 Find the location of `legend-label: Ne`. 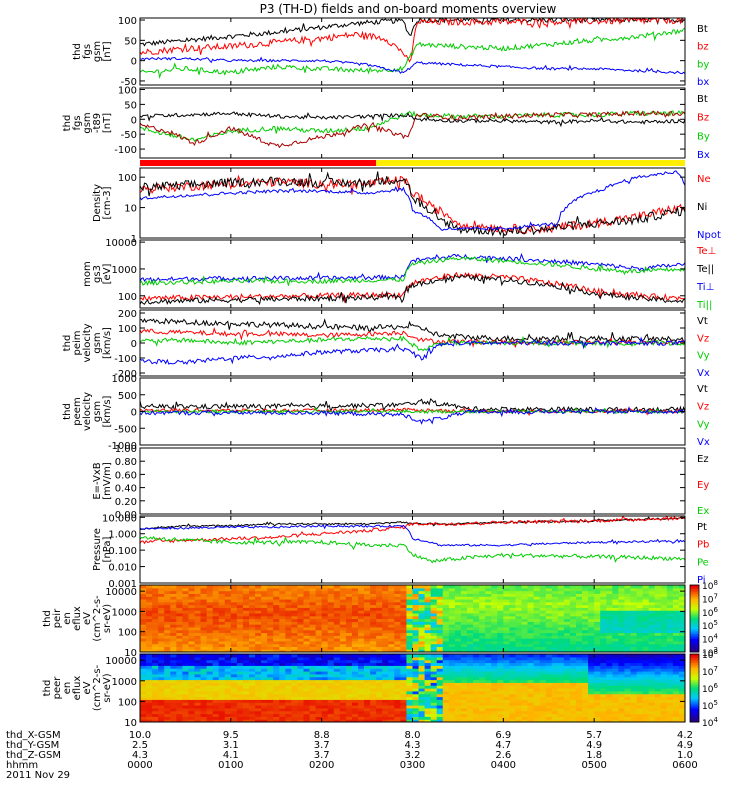

legend-label: Ne is located at coordinates (704, 179).